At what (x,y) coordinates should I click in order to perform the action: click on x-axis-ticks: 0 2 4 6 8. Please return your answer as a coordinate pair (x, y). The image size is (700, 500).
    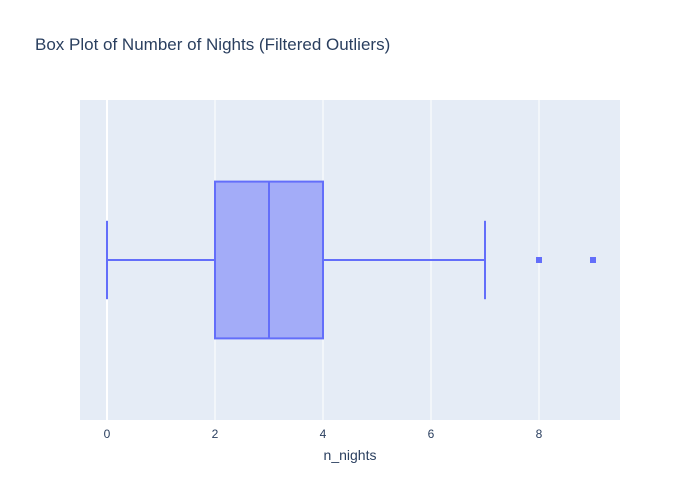
    Looking at the image, I should click on (323, 434).